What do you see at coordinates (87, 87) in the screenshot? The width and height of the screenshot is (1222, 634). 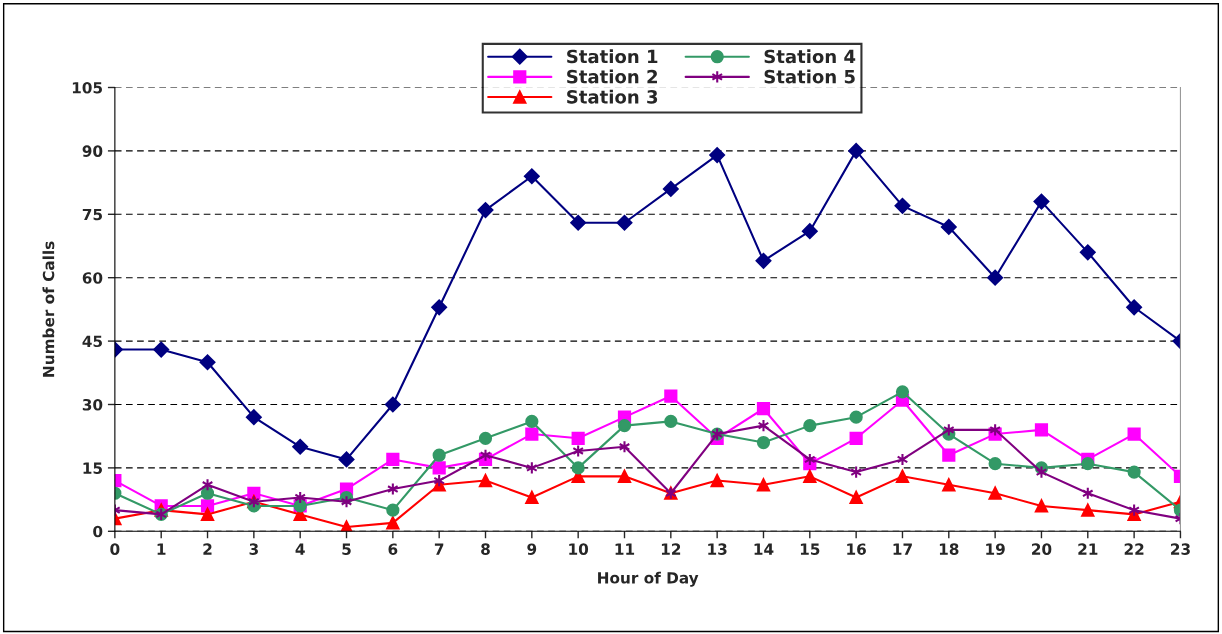 I see `y-tick-label: 105` at bounding box center [87, 87].